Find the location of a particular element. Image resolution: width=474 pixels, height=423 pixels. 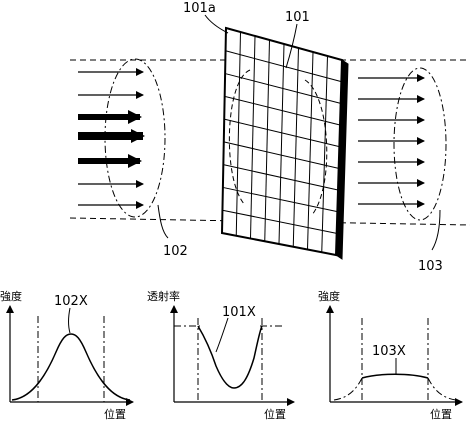

plot-incident-curve is located at coordinates (71, 367).